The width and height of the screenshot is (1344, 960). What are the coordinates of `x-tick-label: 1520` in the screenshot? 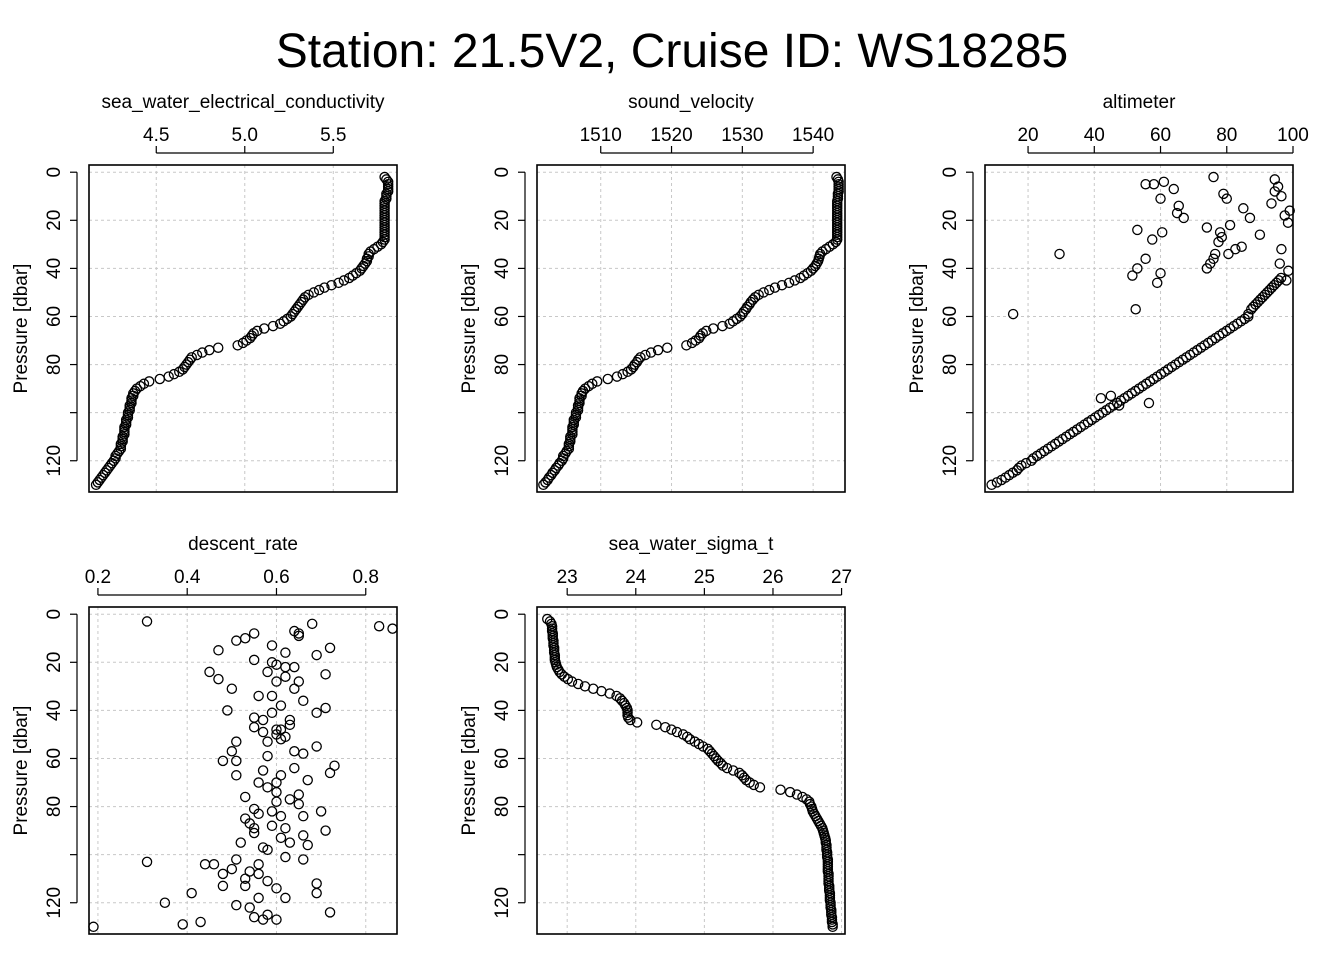 It's located at (671, 135).